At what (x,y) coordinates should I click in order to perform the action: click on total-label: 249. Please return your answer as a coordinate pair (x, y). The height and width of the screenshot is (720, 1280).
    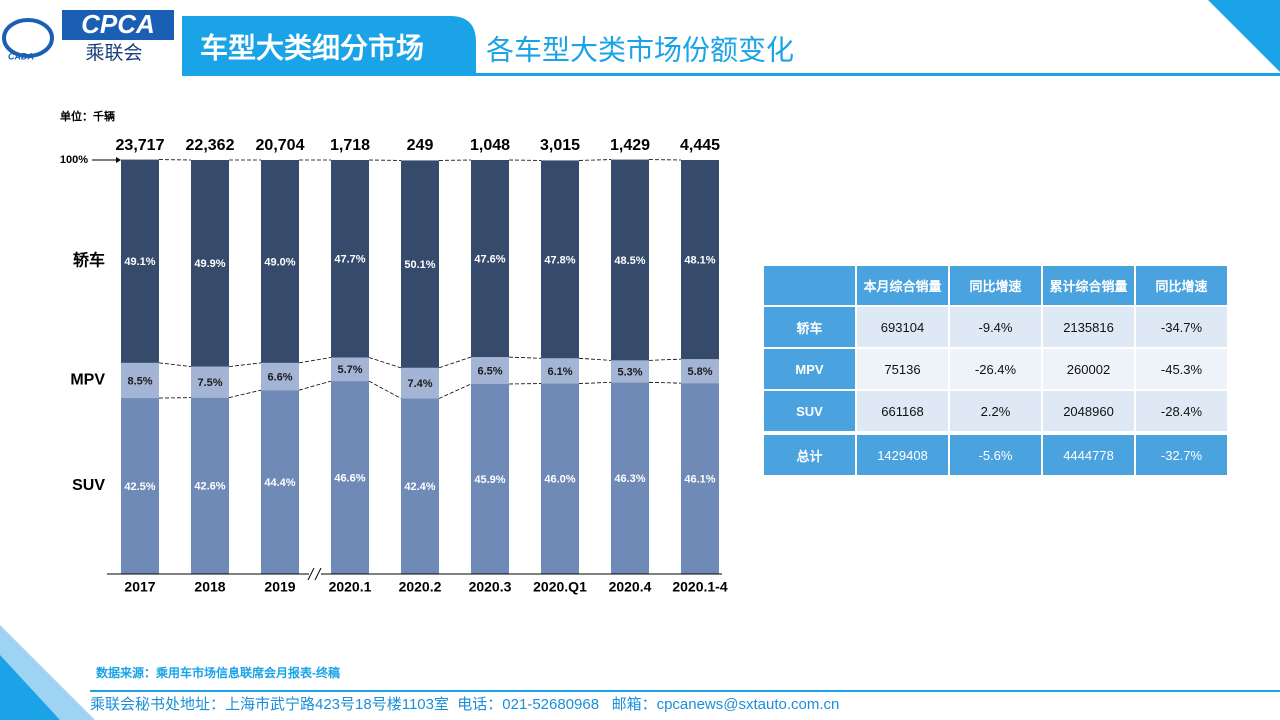
    Looking at the image, I should click on (420, 145).